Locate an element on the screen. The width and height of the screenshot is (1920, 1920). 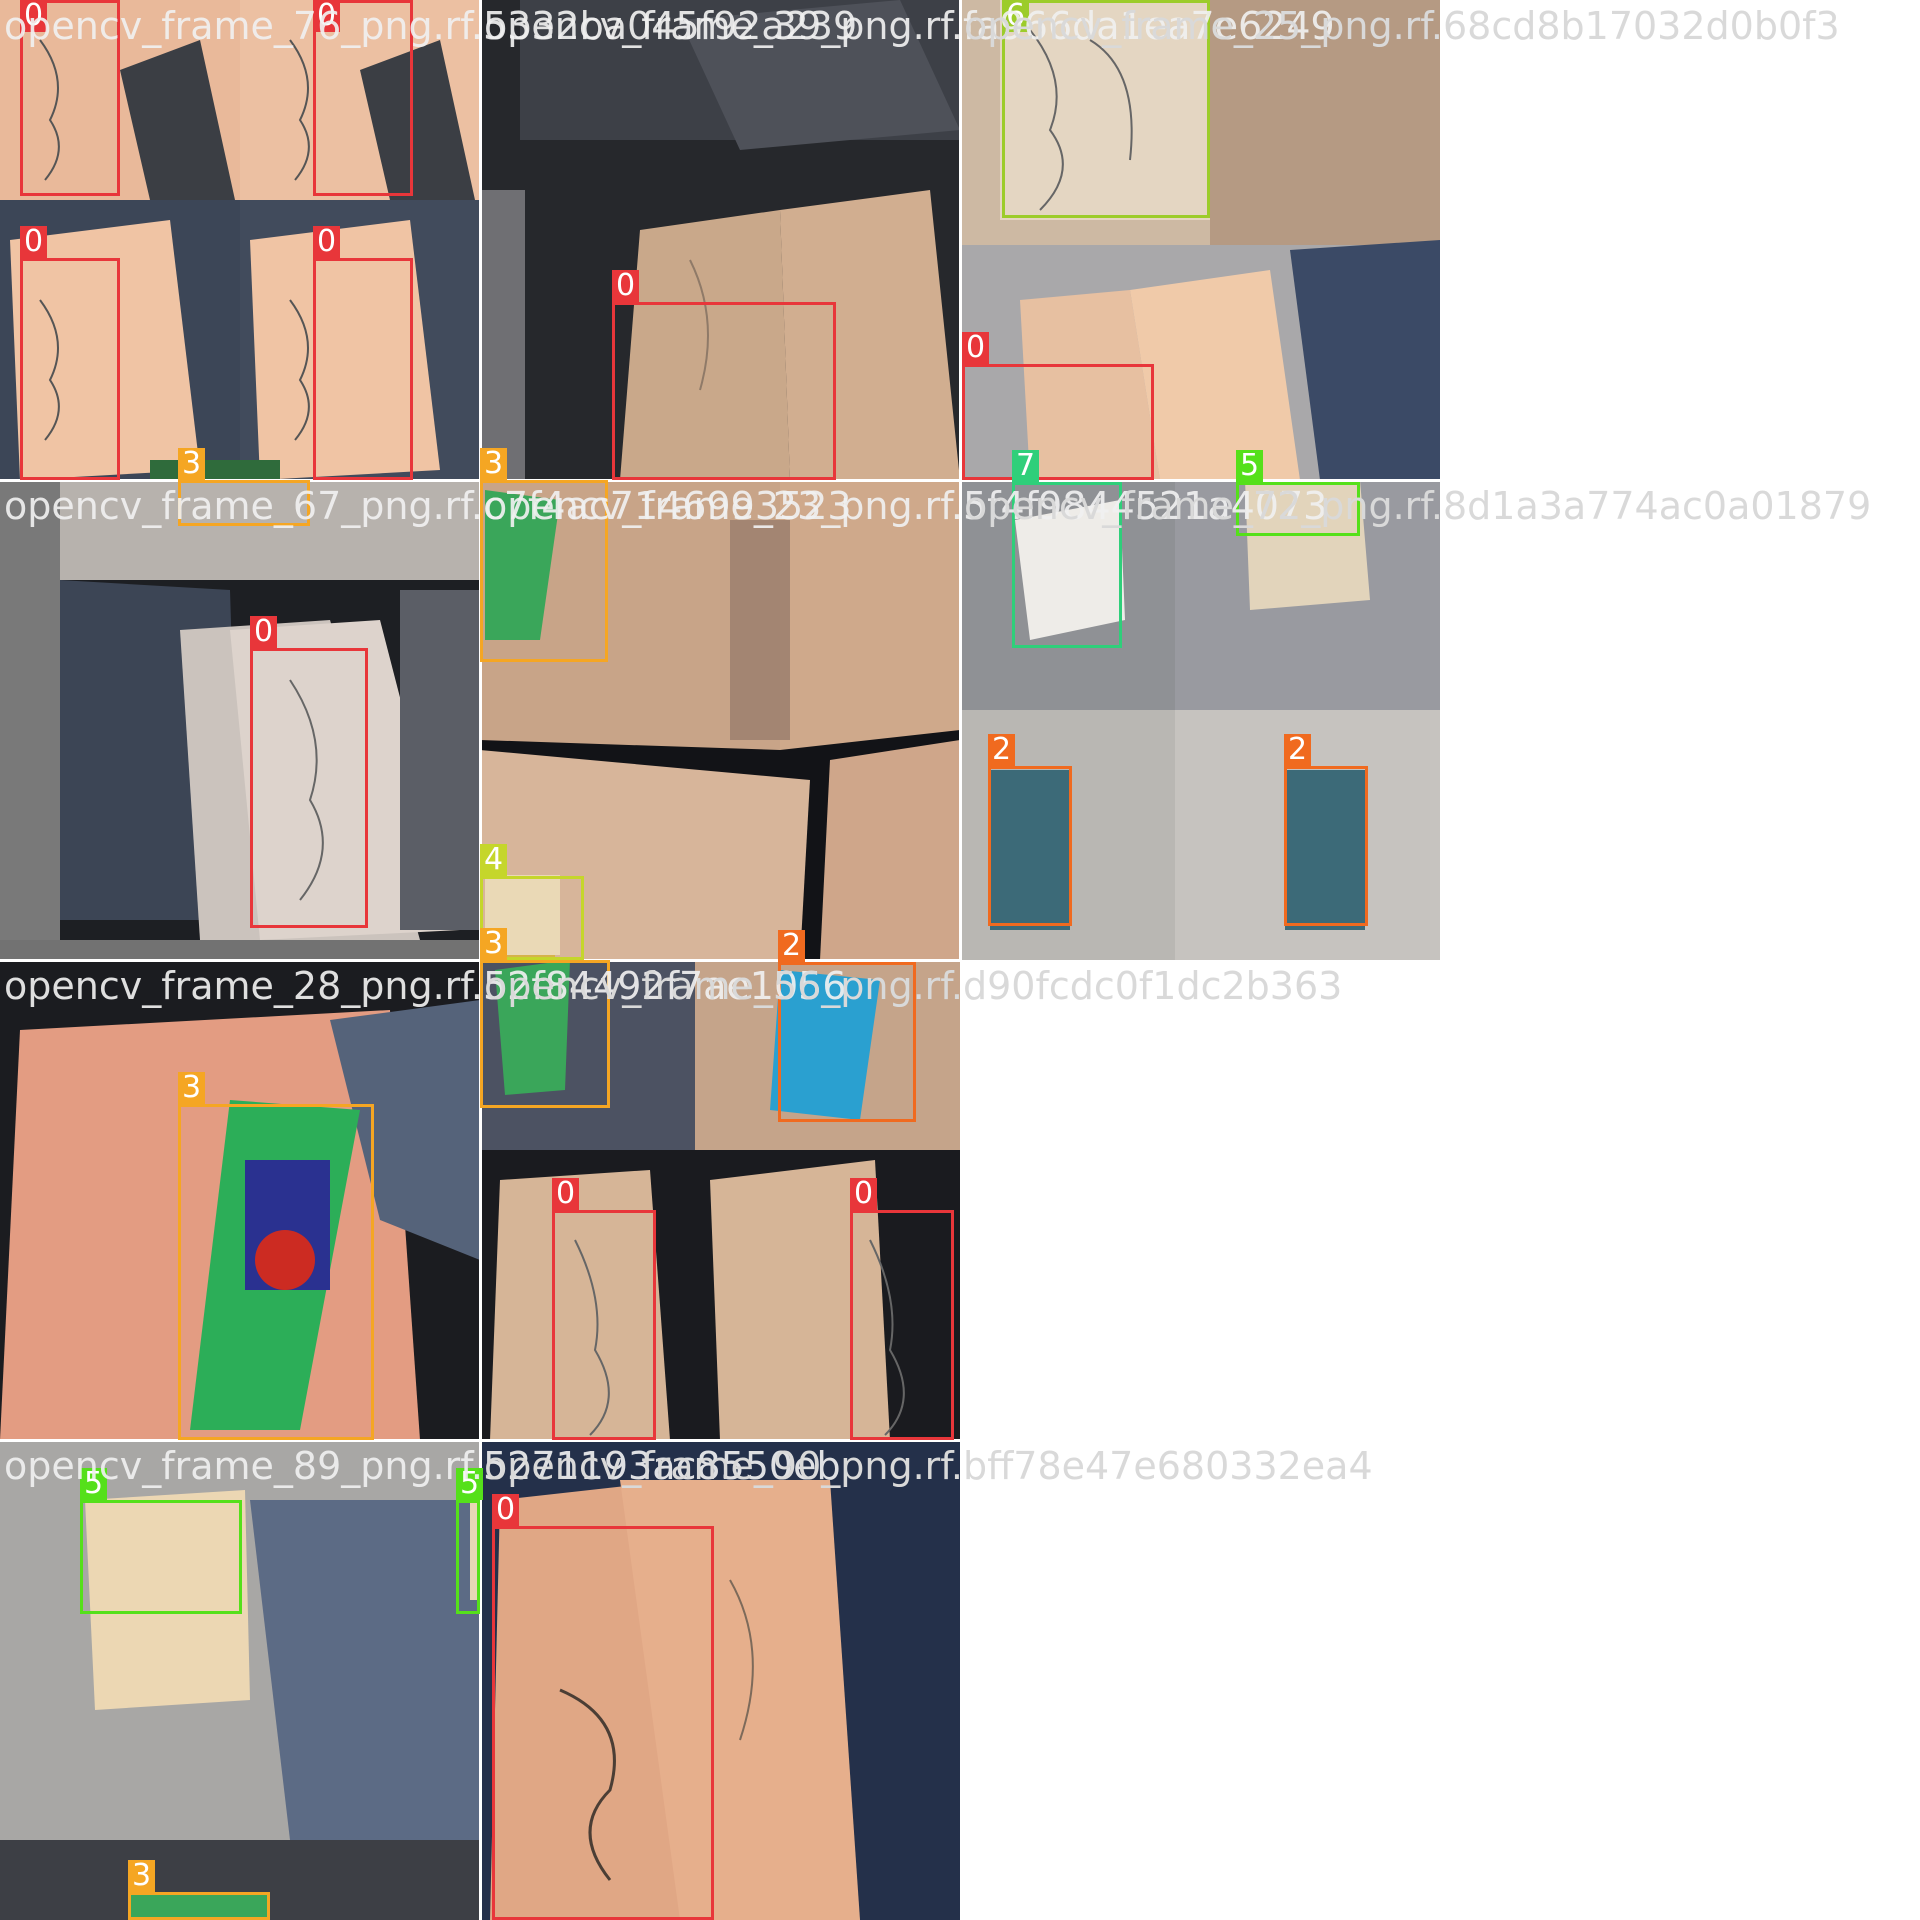
grid-line-h3 is located at coordinates (480, 1440).